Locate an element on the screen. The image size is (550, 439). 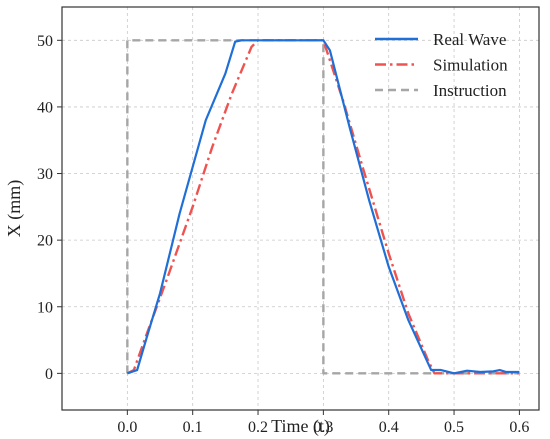
x-tick-label: 0.6 is located at coordinates (519, 427).